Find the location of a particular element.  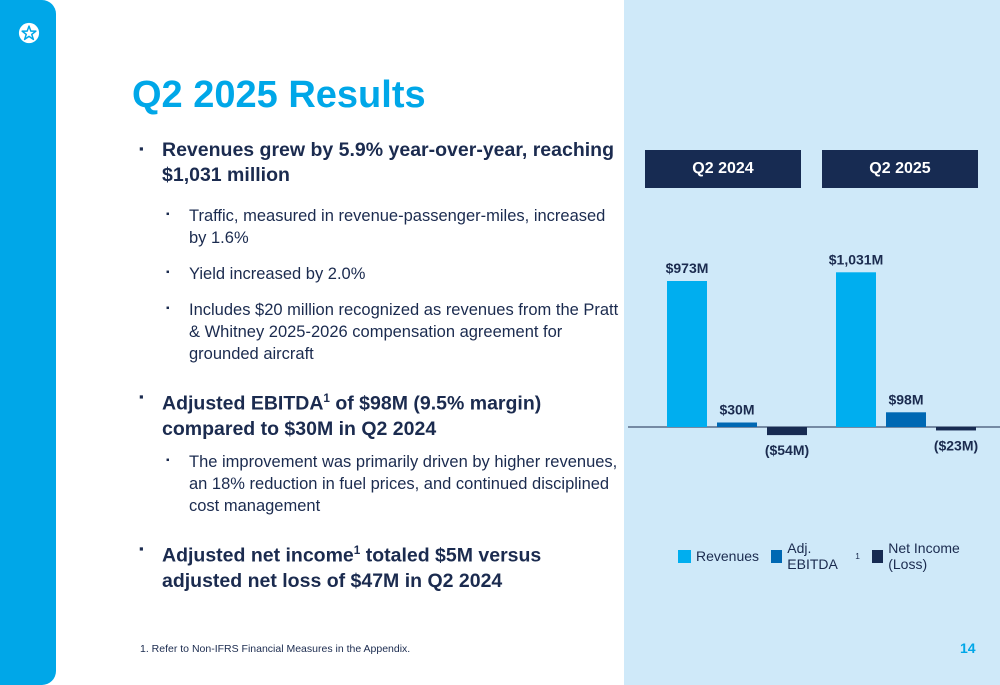

data-label: ($54M) is located at coordinates (787, 450).